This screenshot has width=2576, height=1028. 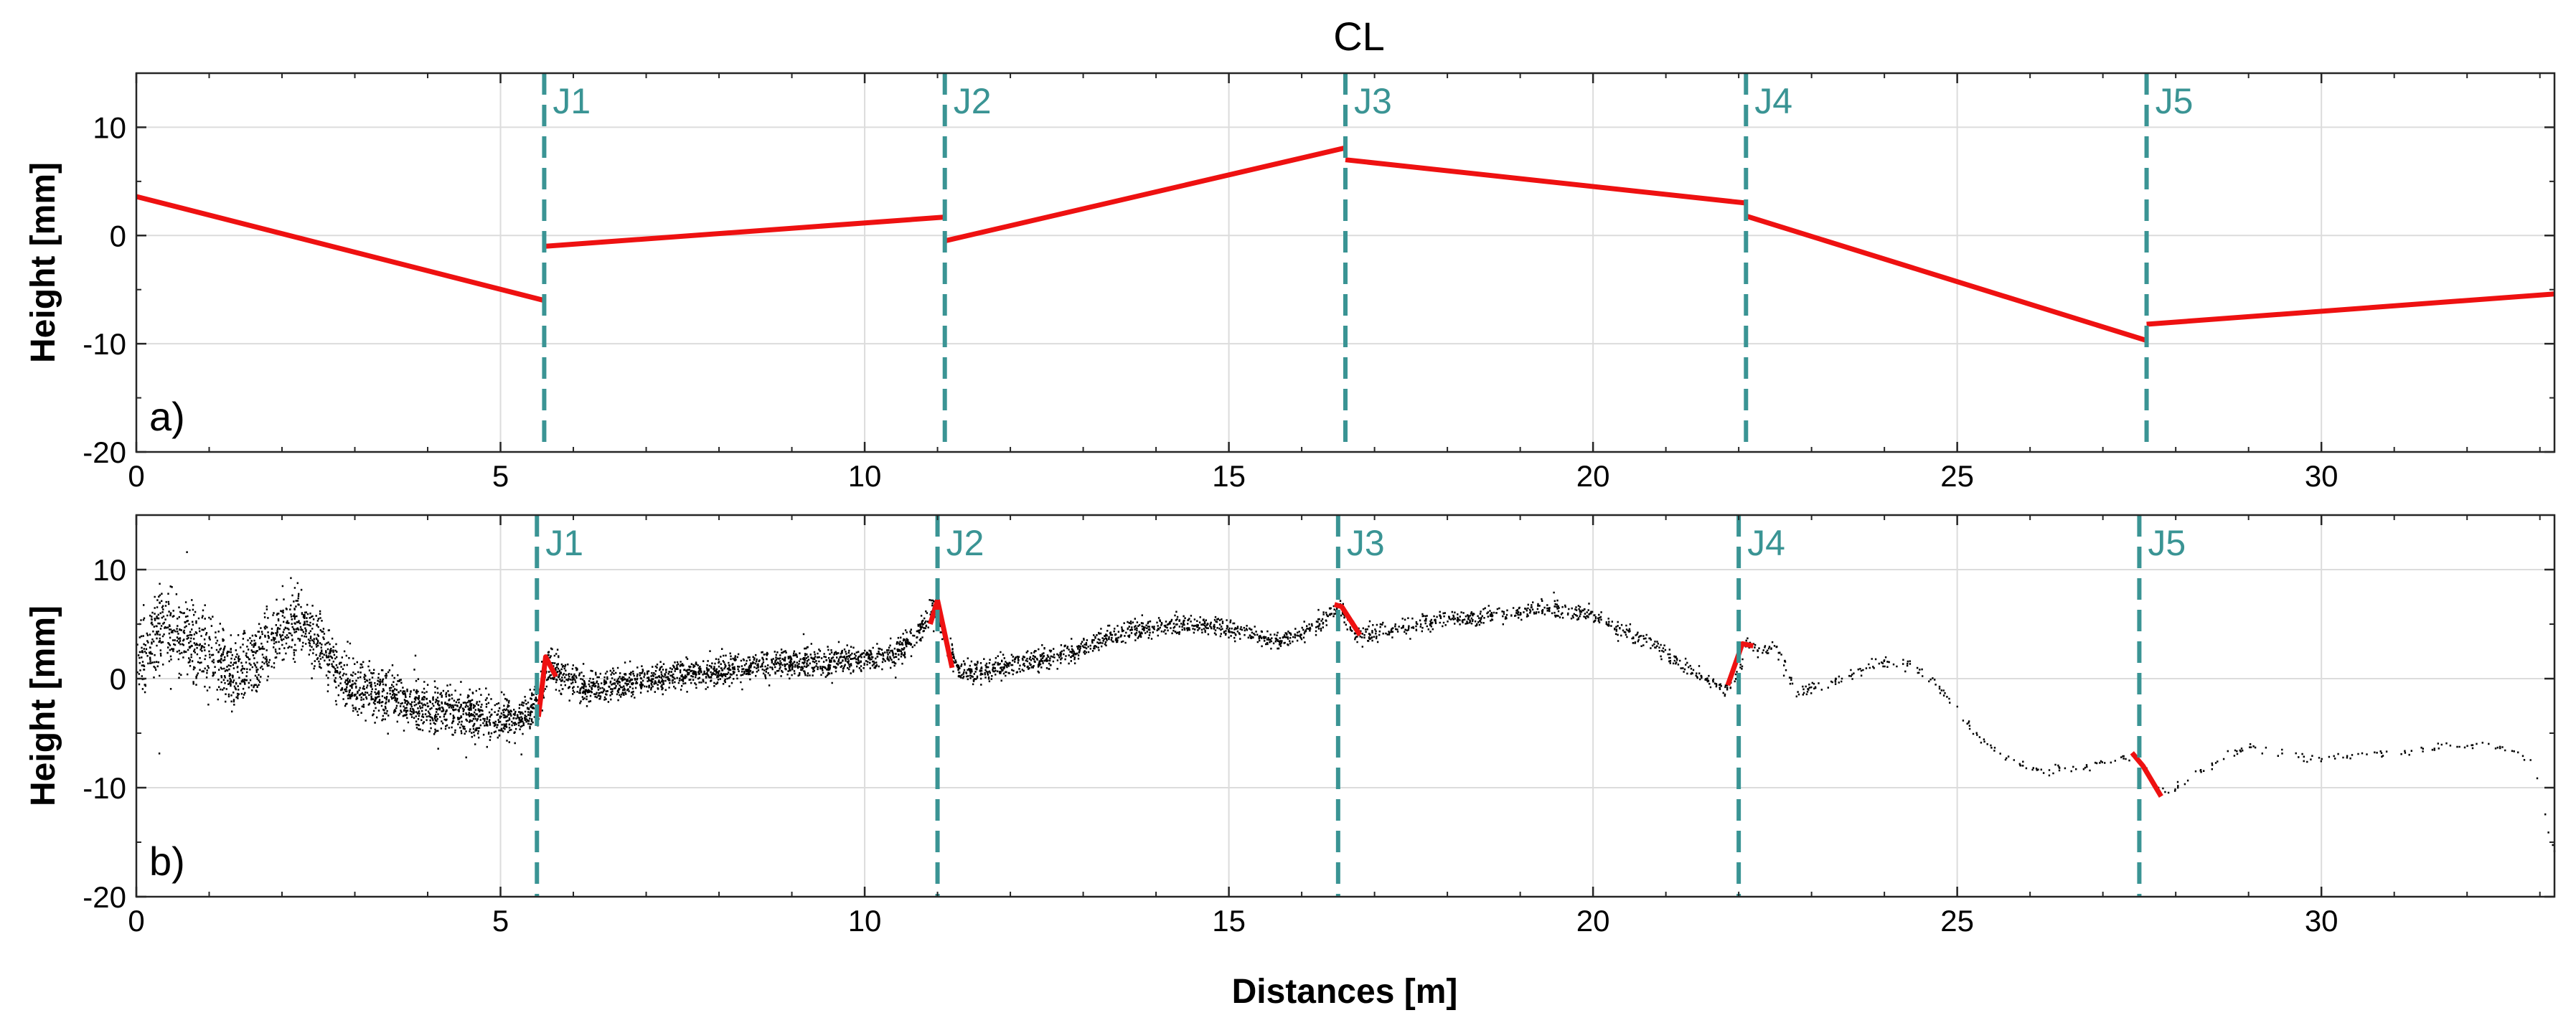 I want to click on panel-label: b), so click(x=167, y=861).